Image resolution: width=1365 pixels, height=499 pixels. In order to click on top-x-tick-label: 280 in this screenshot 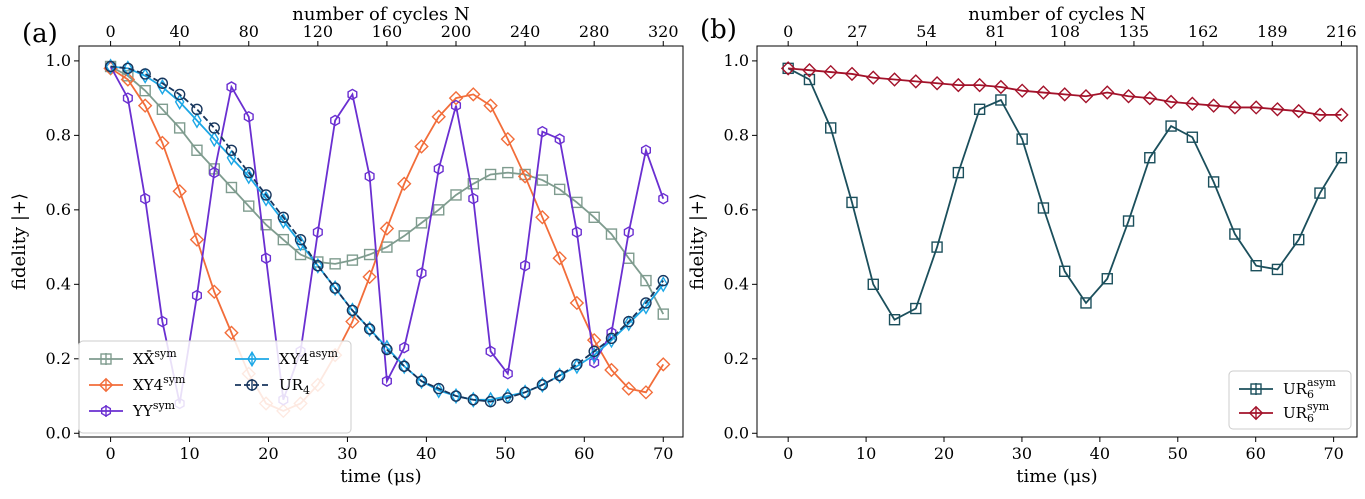, I will do `click(594, 31)`.